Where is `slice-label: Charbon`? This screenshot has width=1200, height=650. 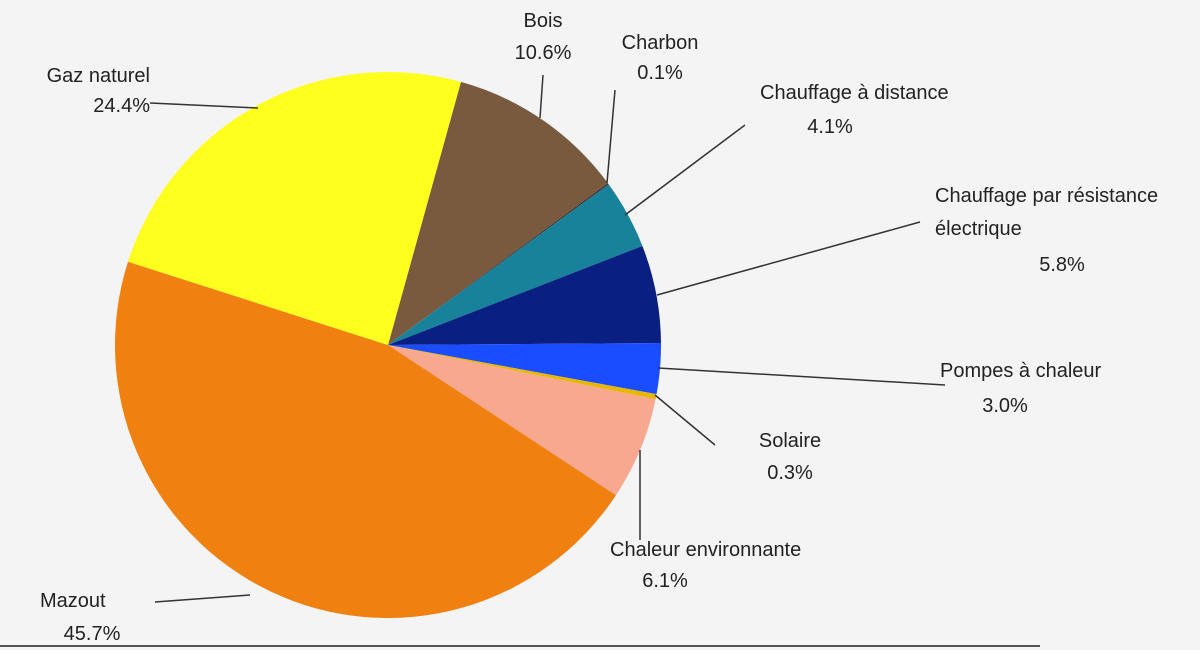
slice-label: Charbon is located at coordinates (660, 43).